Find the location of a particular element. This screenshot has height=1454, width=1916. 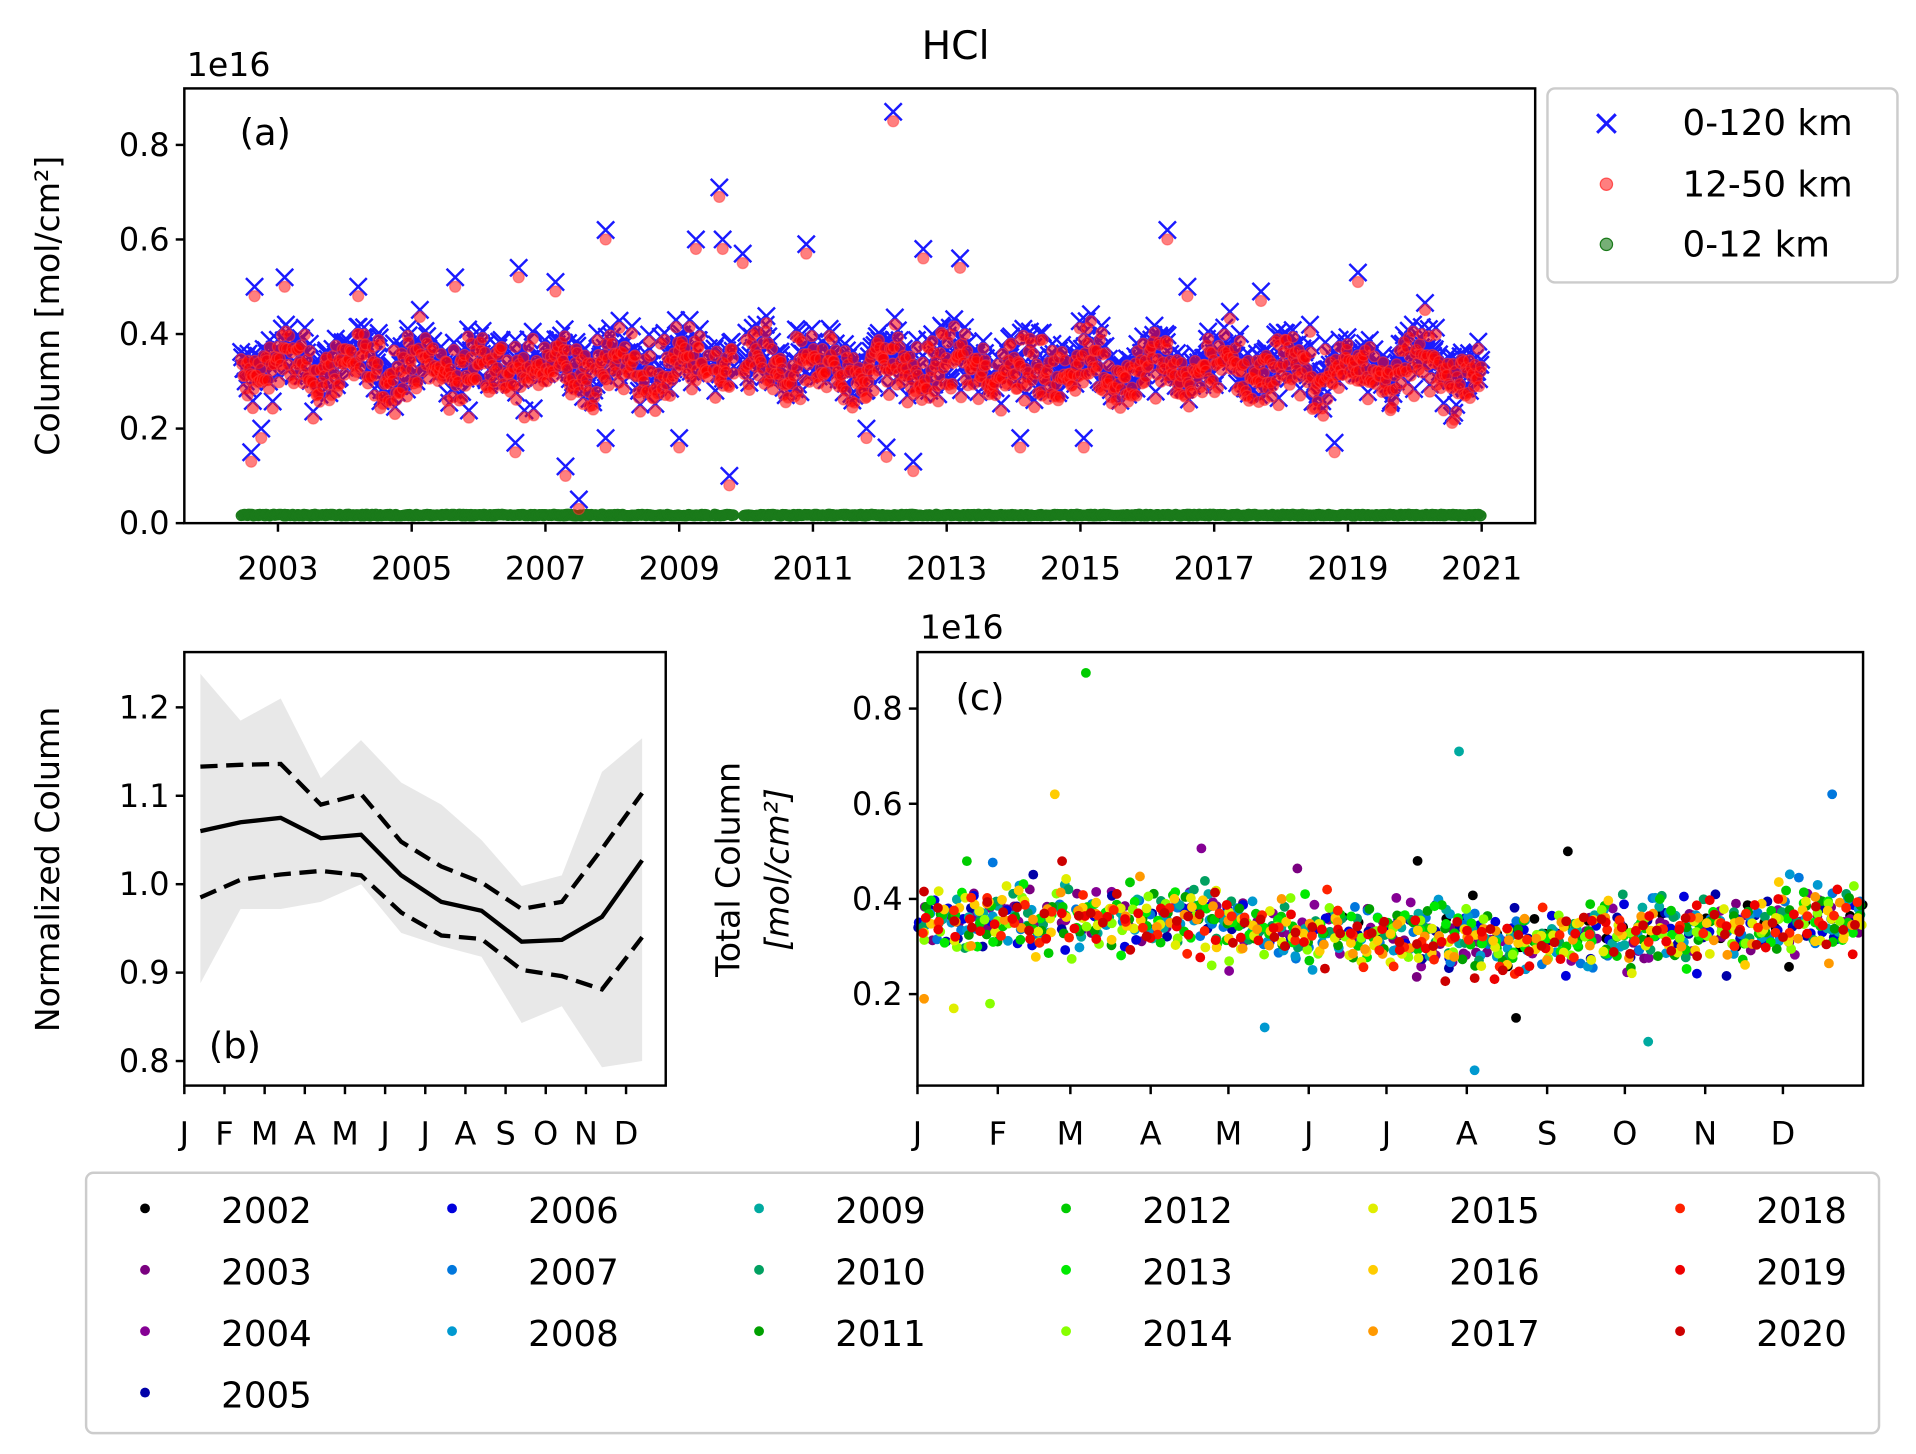

y-tick-label: 1.2 is located at coordinates (144, 707).